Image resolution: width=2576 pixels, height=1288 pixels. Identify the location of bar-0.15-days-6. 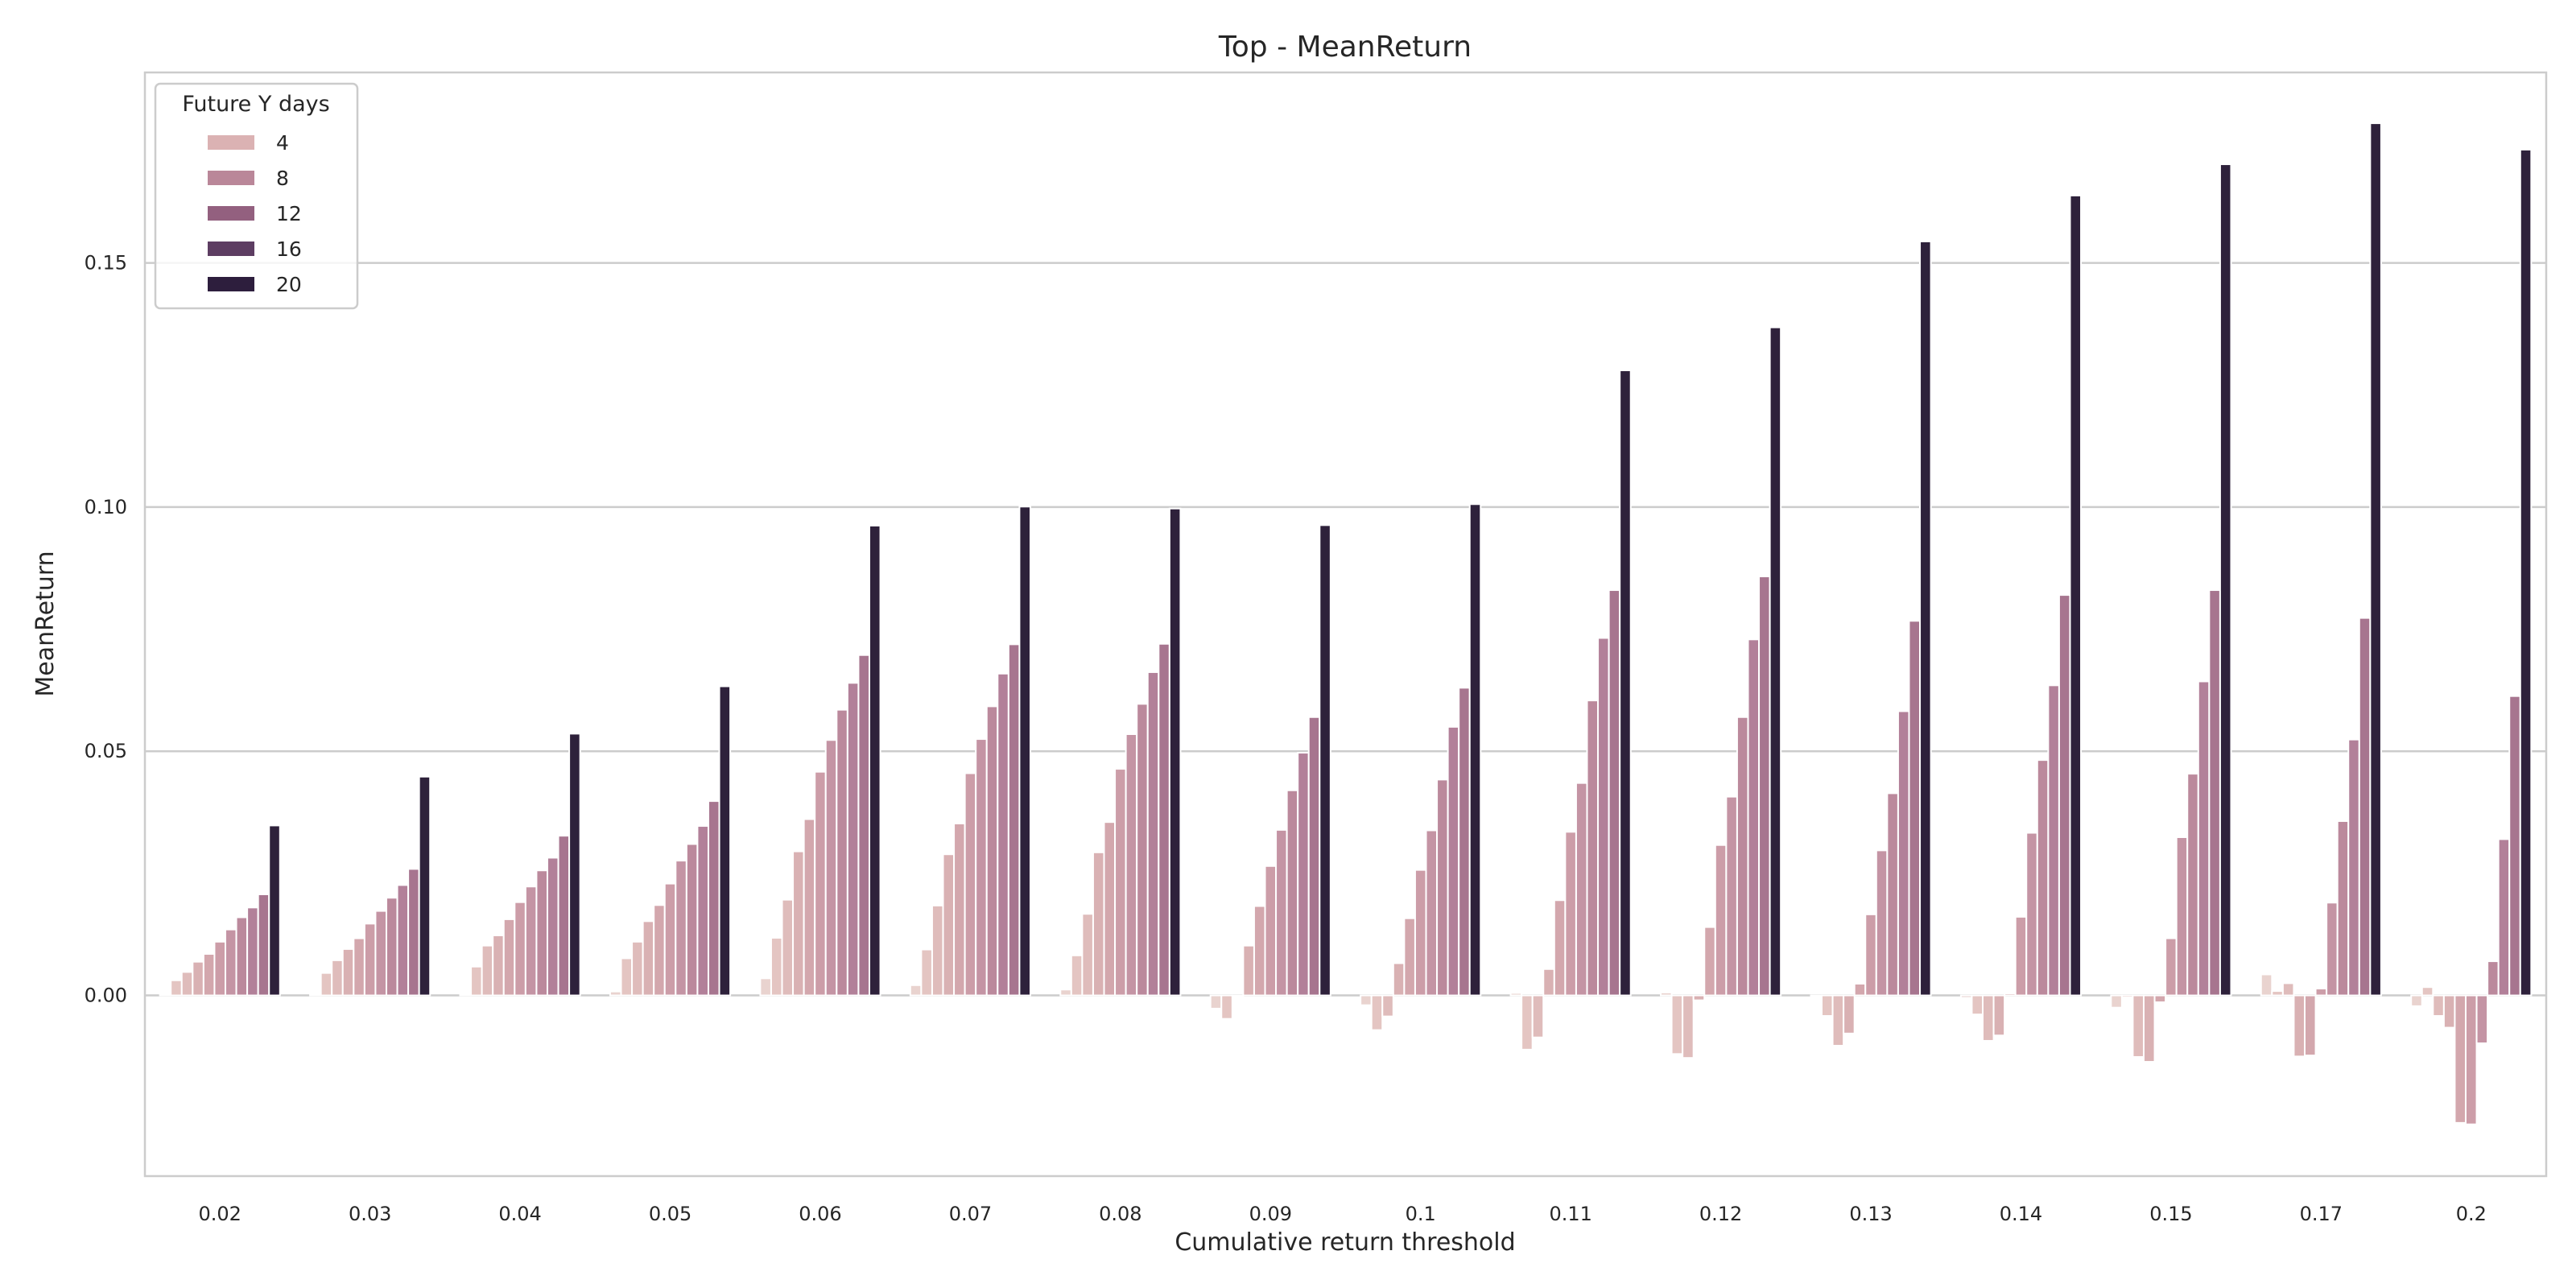
(2171, 967).